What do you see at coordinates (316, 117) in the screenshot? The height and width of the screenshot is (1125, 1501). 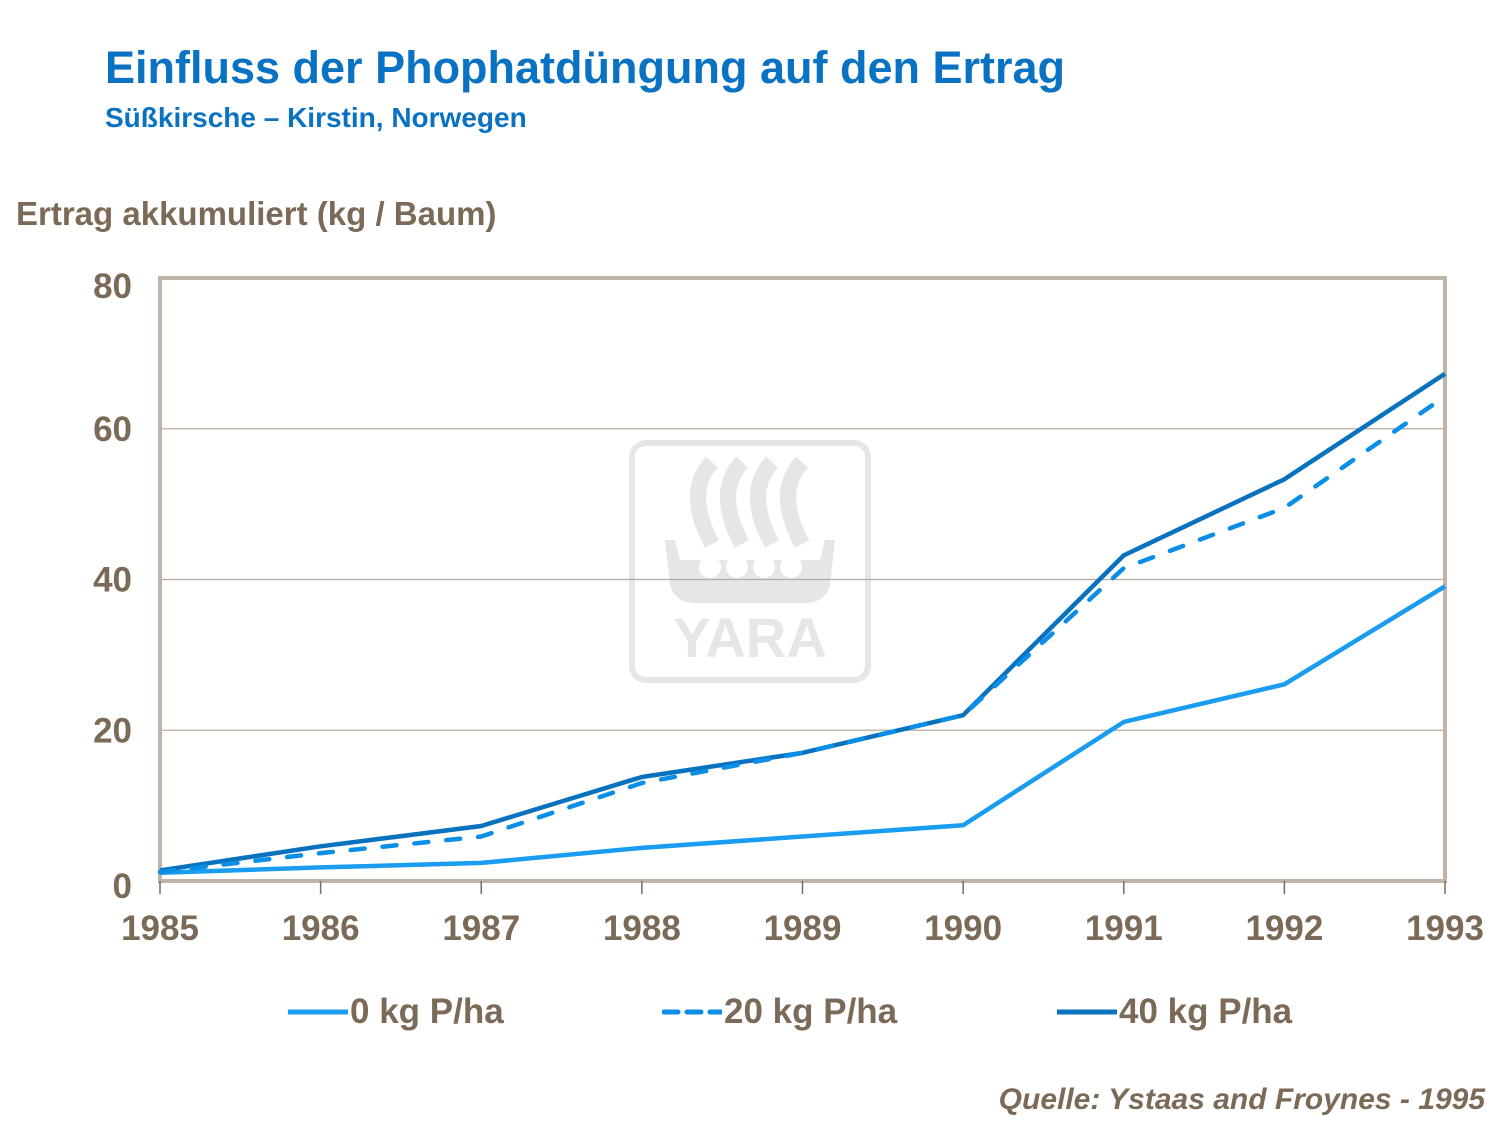 I see `chart-subtitle: Süßkirsche – Kirstin, Norwegen` at bounding box center [316, 117].